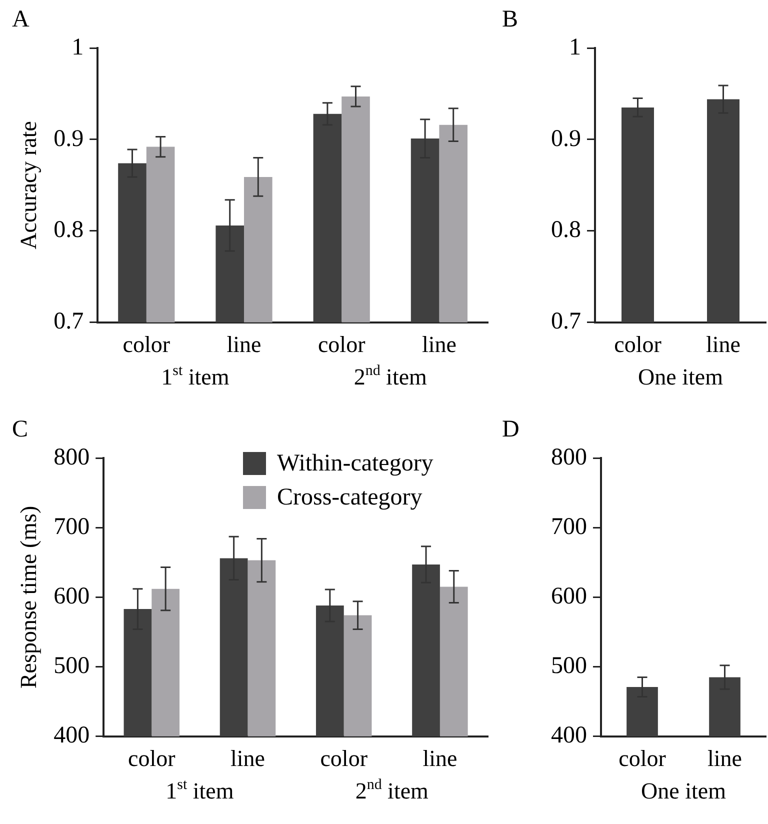 This screenshot has height=824, width=768. What do you see at coordinates (355, 463) in the screenshot?
I see `legend-label: Within-category` at bounding box center [355, 463].